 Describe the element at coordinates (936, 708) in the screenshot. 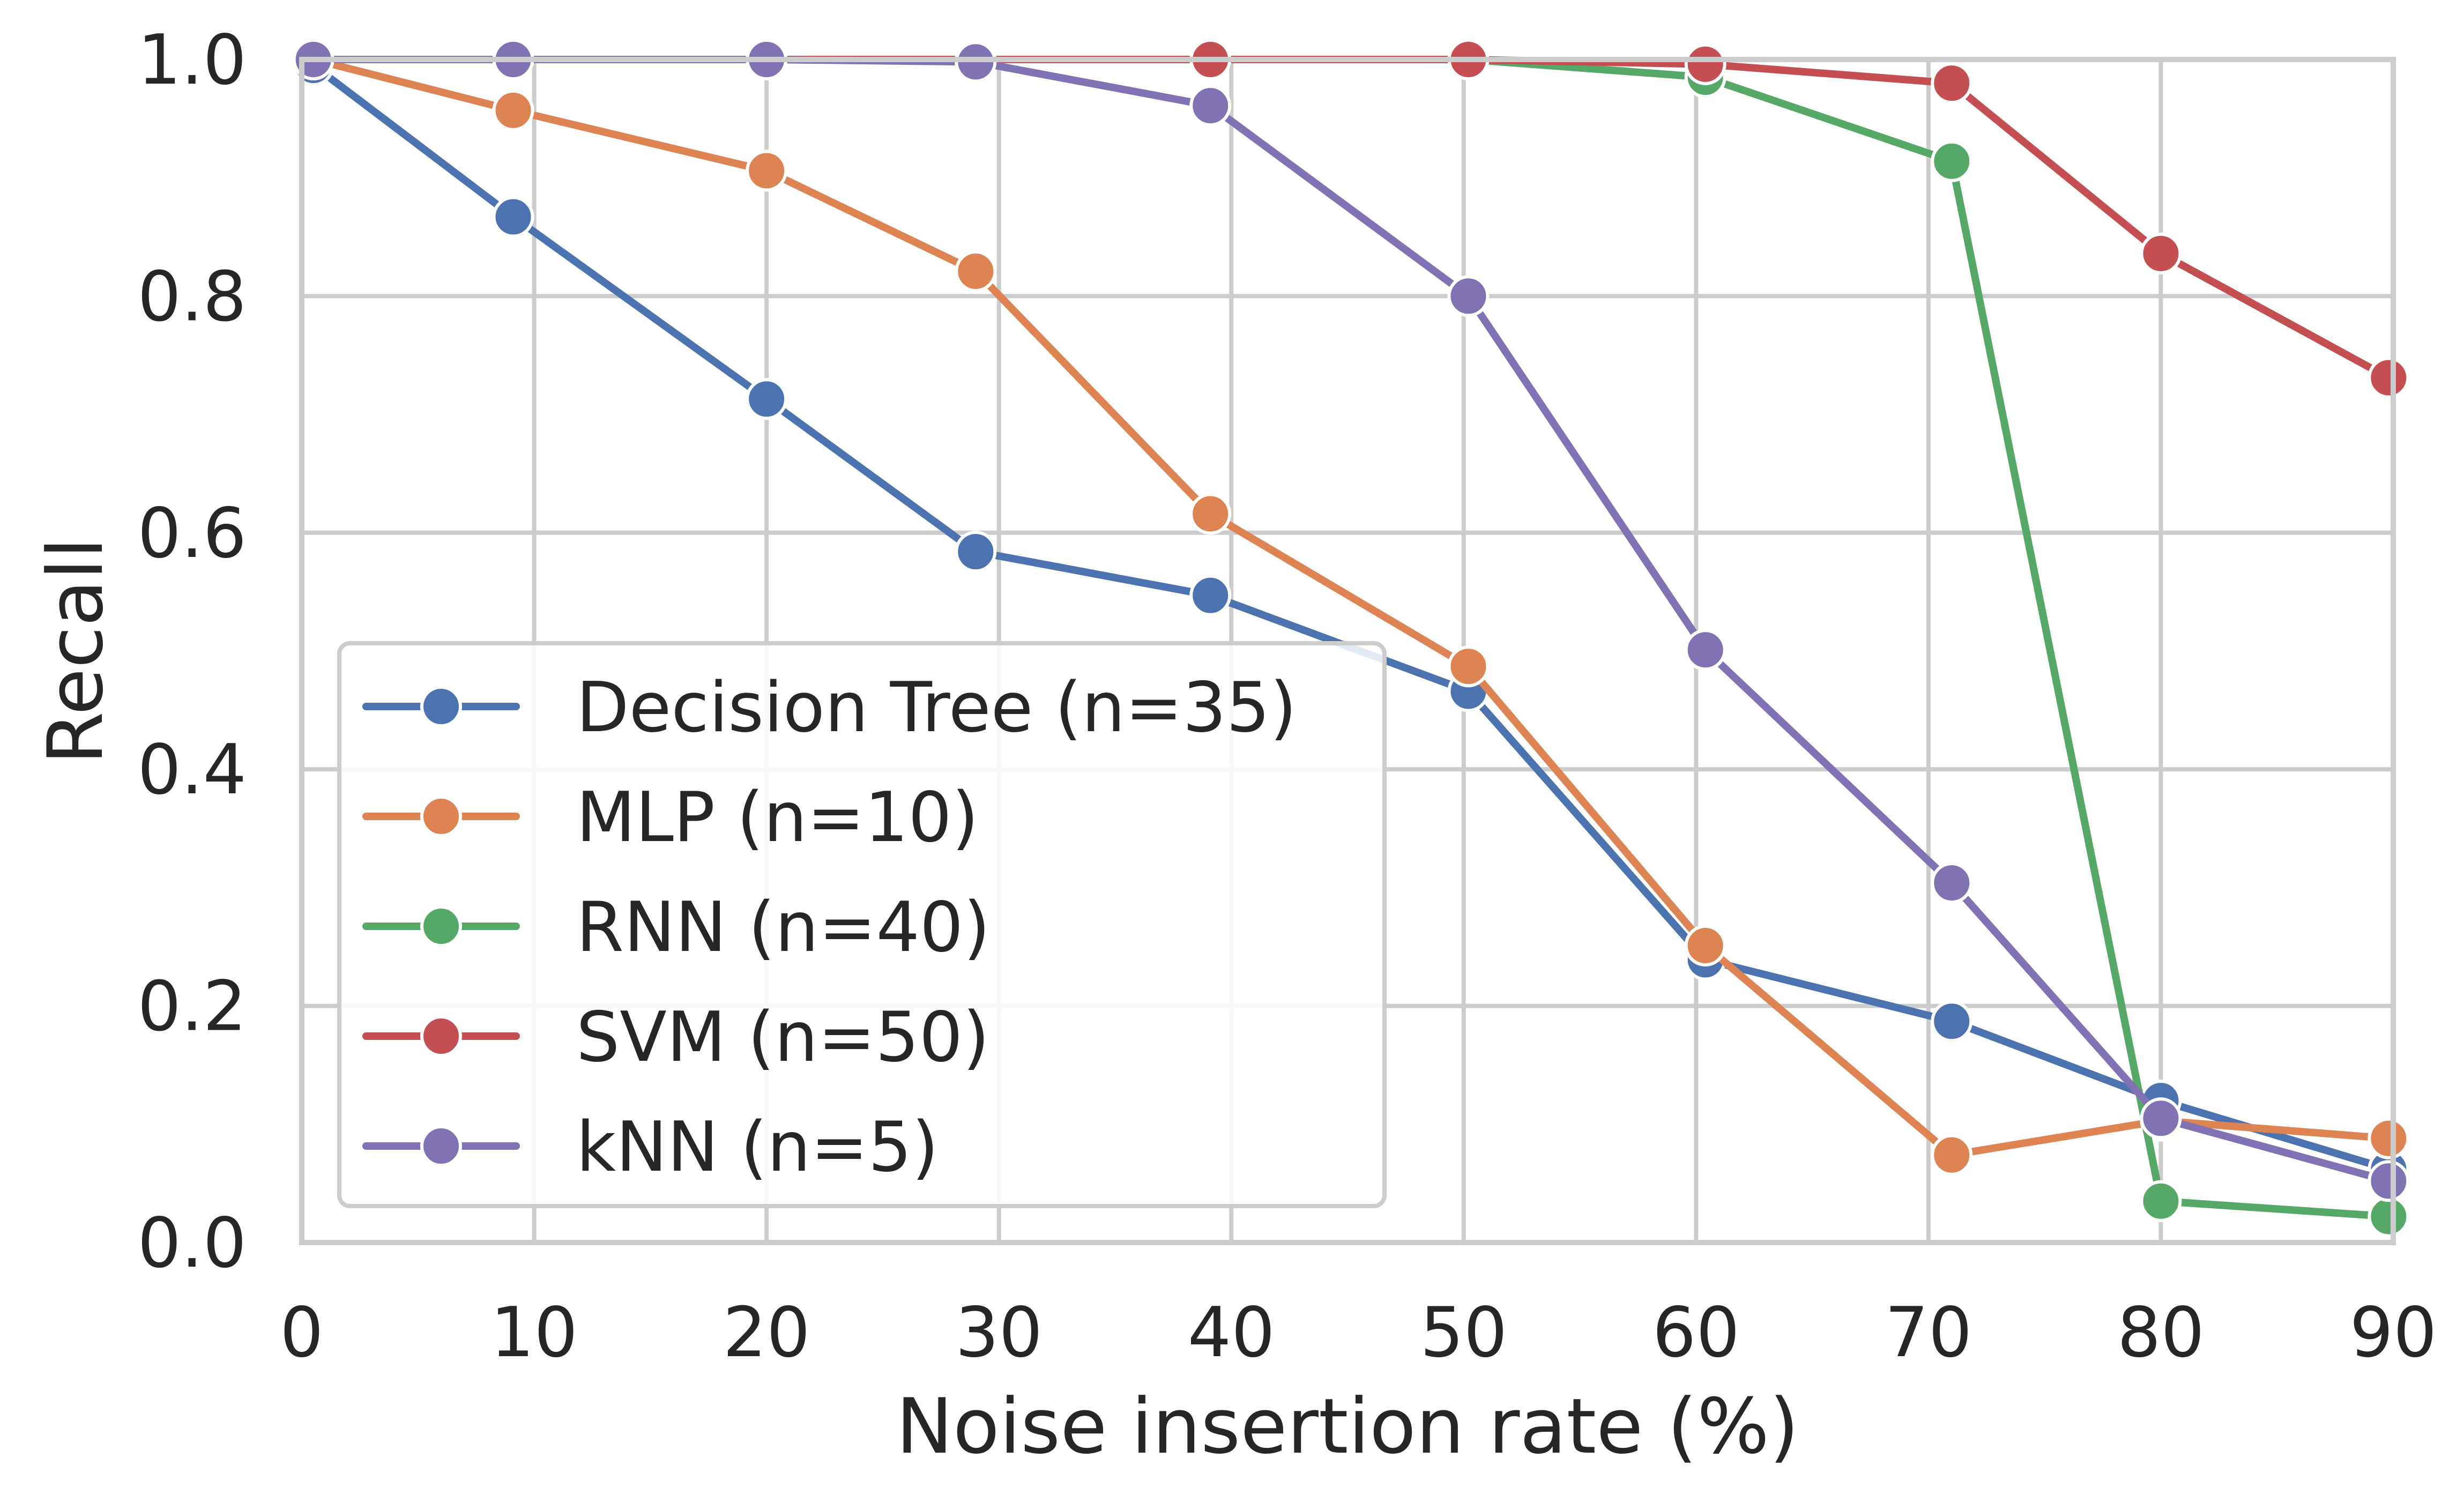

I see `legend-label: Decision Tree (n=35)` at that location.